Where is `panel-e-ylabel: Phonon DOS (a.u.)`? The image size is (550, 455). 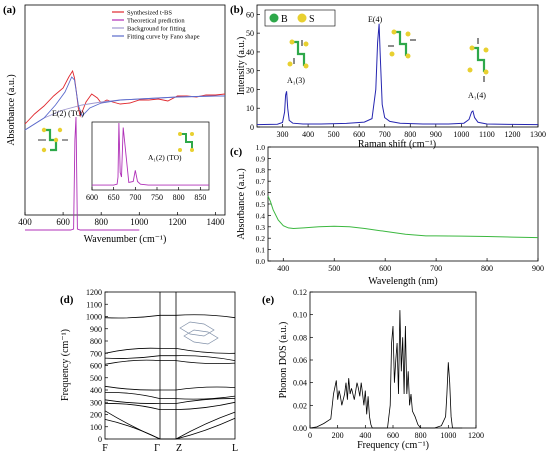 panel-e-ylabel: Phonon DOS (a.u.) is located at coordinates (283, 360).